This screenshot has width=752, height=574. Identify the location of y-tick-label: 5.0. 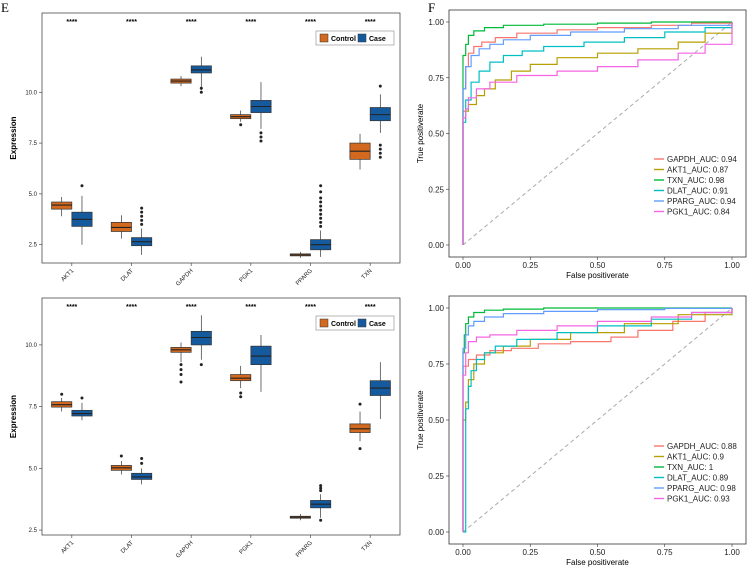
(33, 195).